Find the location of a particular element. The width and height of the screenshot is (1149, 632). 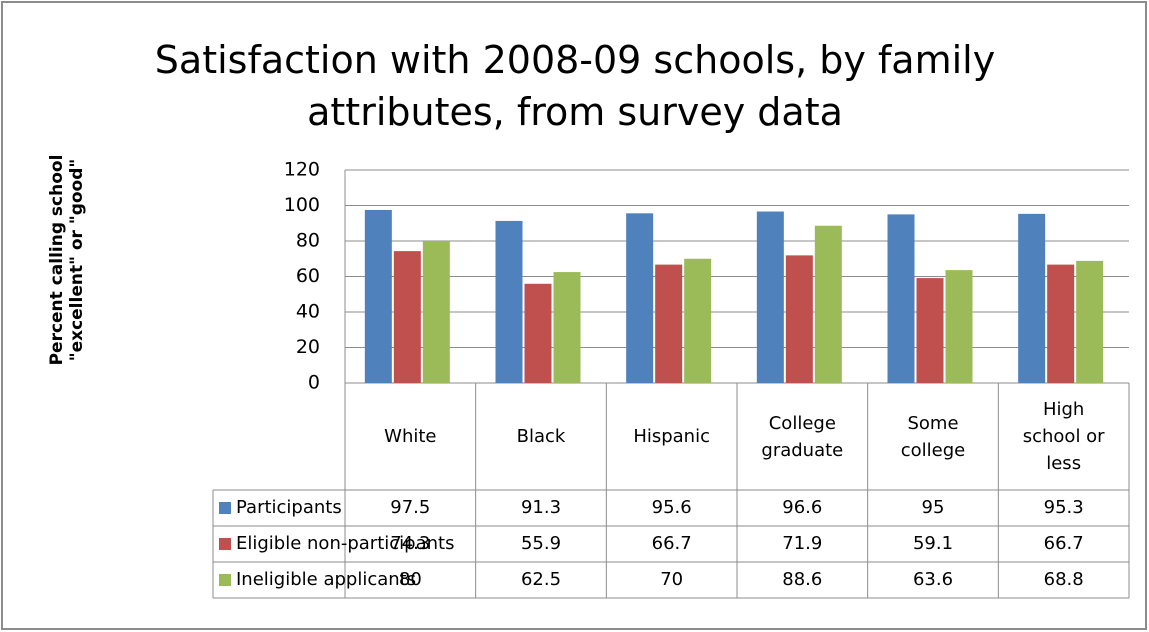

x-tick-label: White is located at coordinates (410, 436).